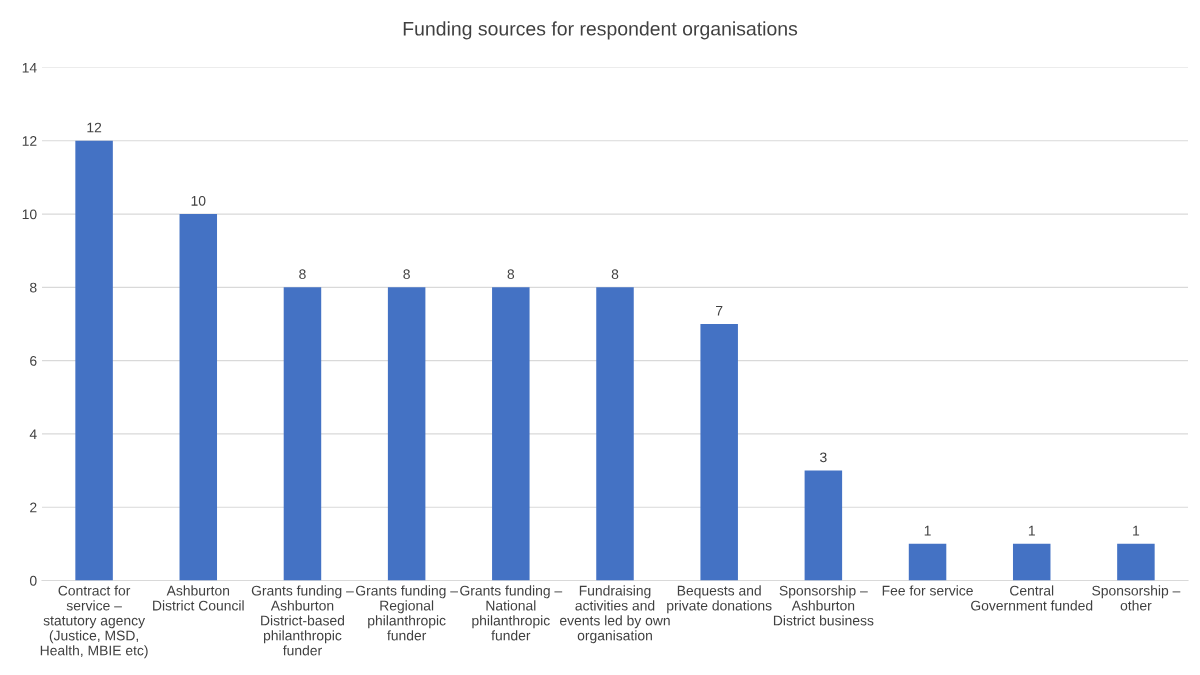  I want to click on y-tick-label: 2, so click(33, 507).